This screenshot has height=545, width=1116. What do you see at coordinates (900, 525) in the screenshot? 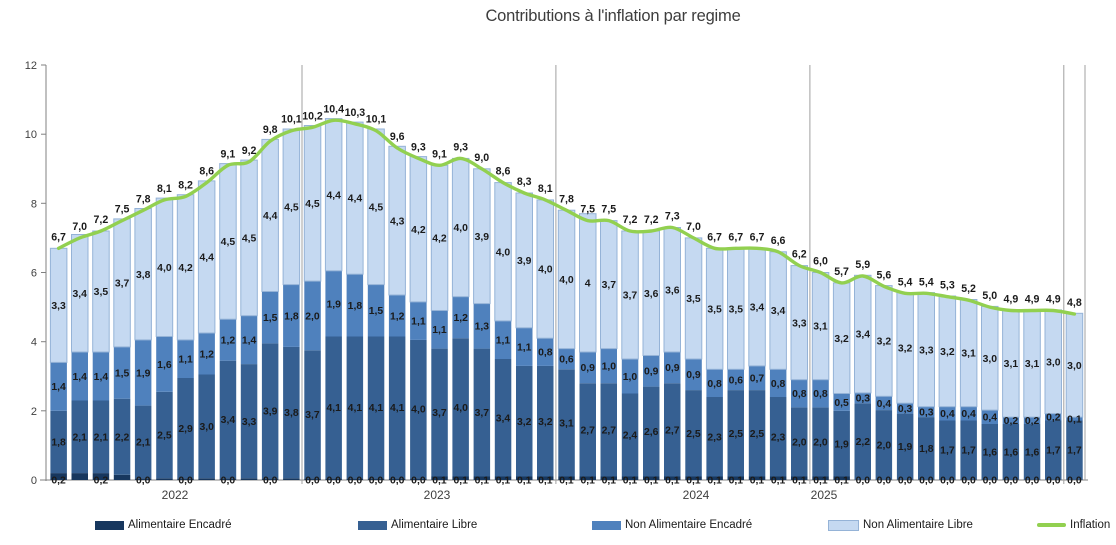
I see `legend-item: Non Alimentaire Libre` at bounding box center [900, 525].